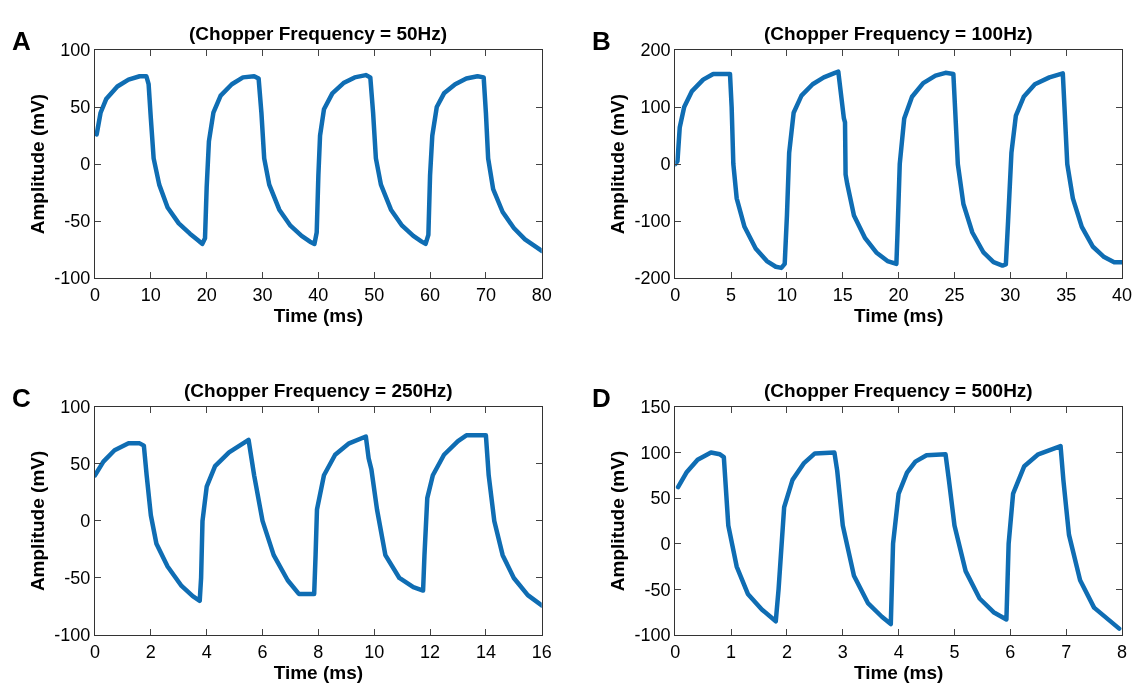 The height and width of the screenshot is (695, 1144). What do you see at coordinates (1066, 294) in the screenshot?
I see `x-tick-label: 35` at bounding box center [1066, 294].